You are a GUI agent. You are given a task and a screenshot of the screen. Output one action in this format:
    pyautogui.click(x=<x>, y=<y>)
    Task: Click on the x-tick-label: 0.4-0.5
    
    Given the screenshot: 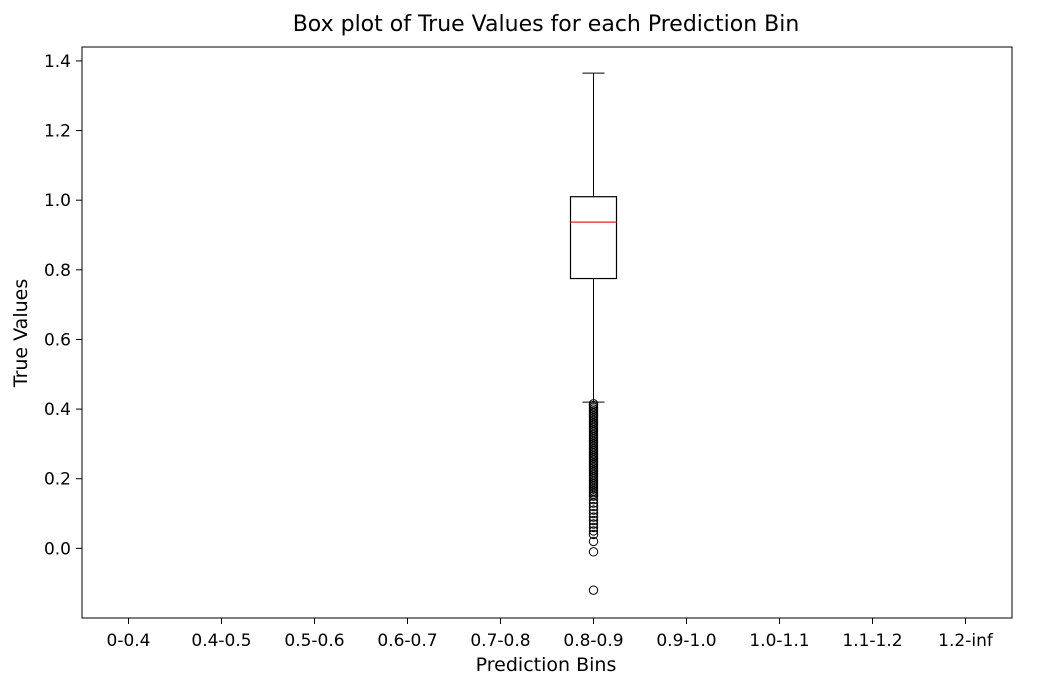 What is the action you would take?
    pyautogui.click(x=221, y=641)
    